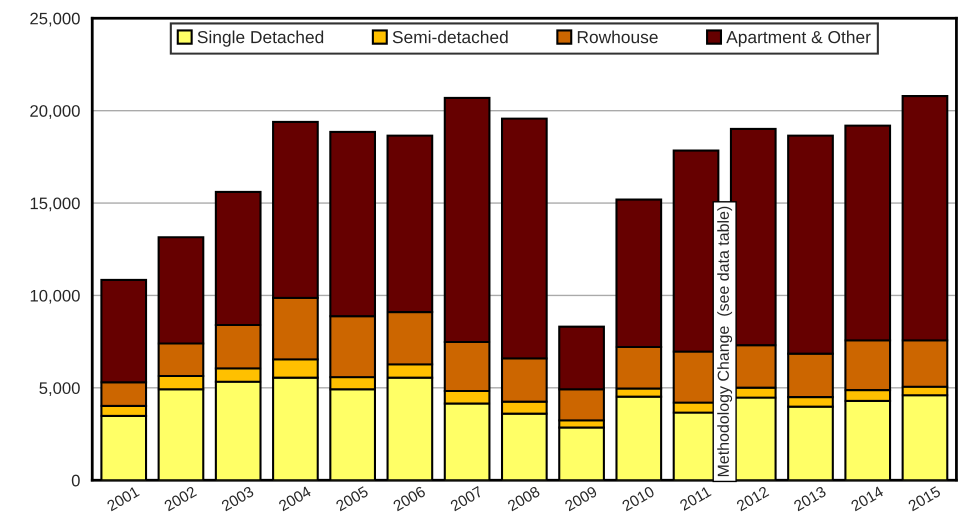  I want to click on x-tick-label: 2007, so click(467, 499).